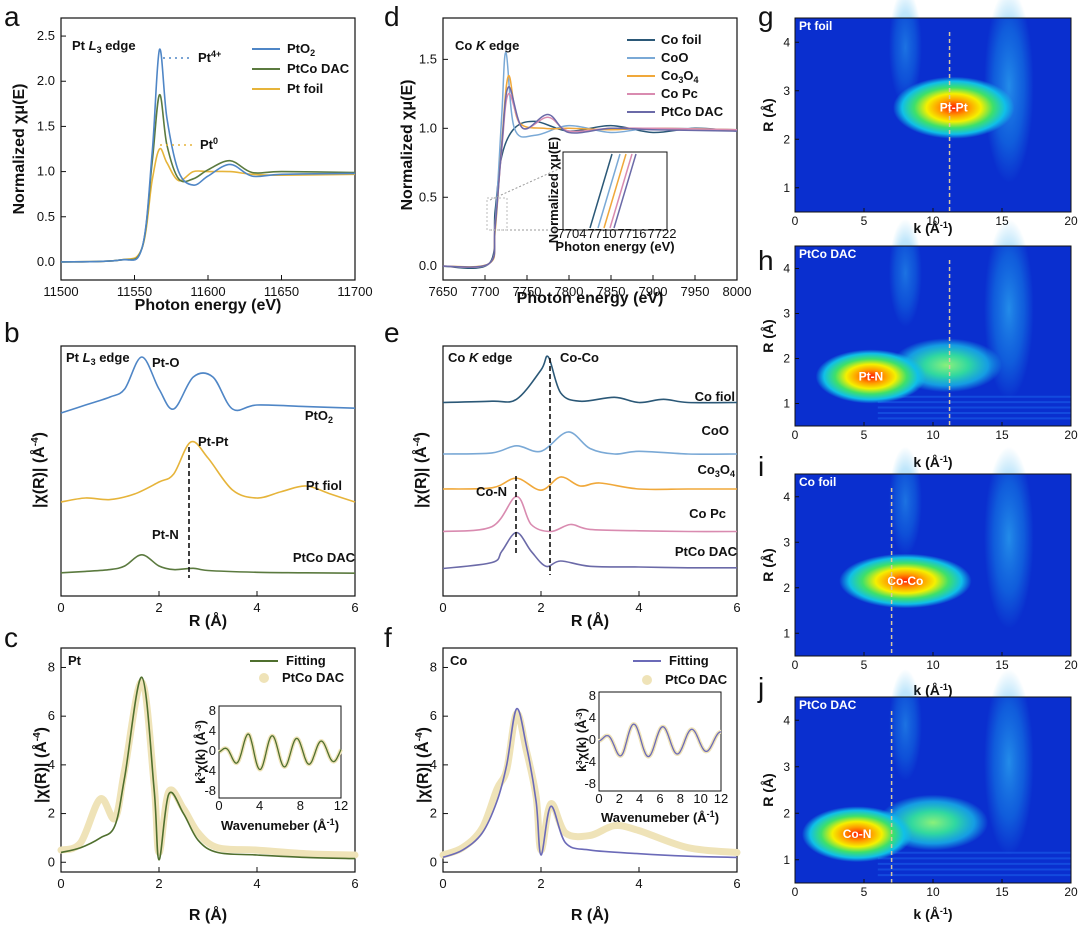 The width and height of the screenshot is (1080, 929). I want to click on panel-g-xtick-label: 0, so click(795, 221).